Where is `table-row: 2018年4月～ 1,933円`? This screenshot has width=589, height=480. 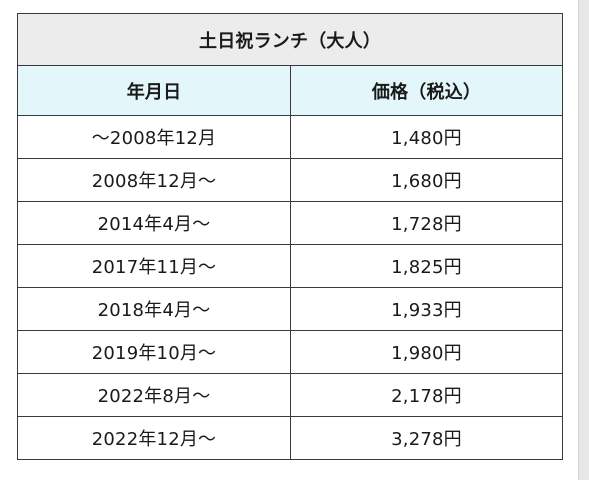 table-row: 2018年4月～ 1,933円 is located at coordinates (290, 309).